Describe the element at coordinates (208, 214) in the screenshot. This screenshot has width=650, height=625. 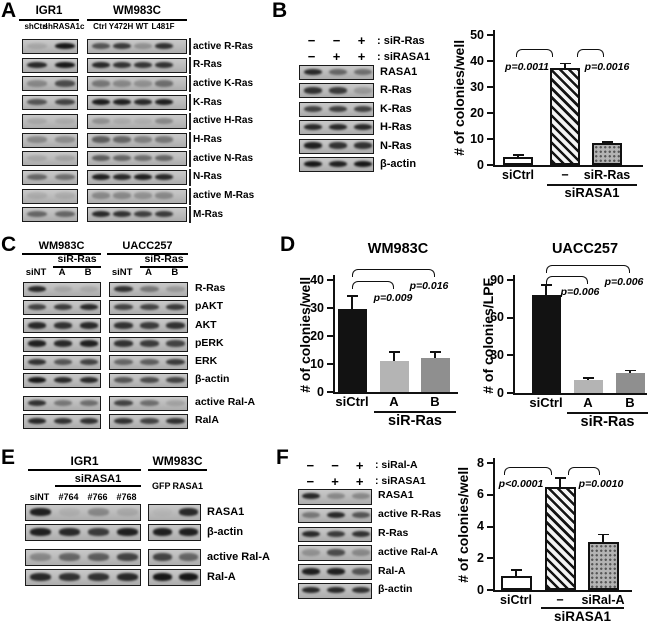
I see `blot-row-label: M-Ras` at that location.